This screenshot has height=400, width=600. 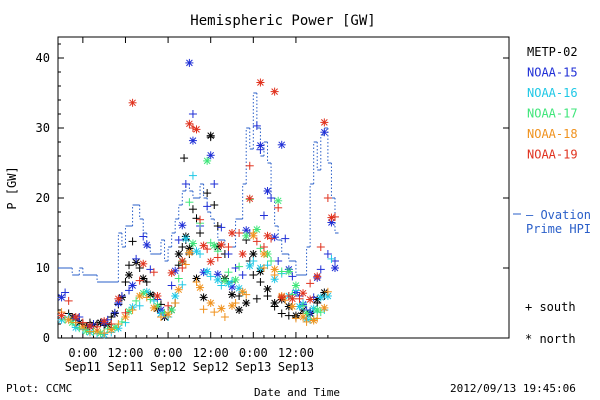 I want to click on legend-entry-noaa-15: NOAA-15, so click(x=552, y=73).